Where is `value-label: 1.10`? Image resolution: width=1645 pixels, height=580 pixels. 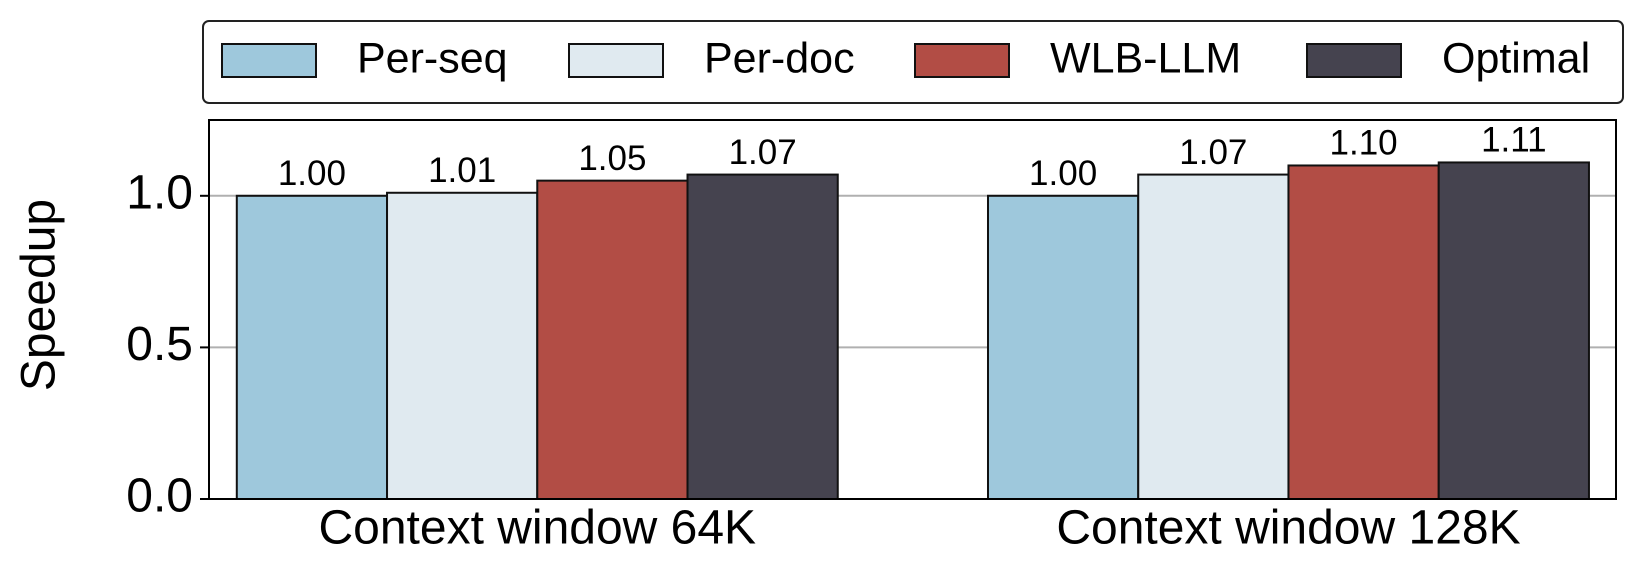 value-label: 1.10 is located at coordinates (1364, 143).